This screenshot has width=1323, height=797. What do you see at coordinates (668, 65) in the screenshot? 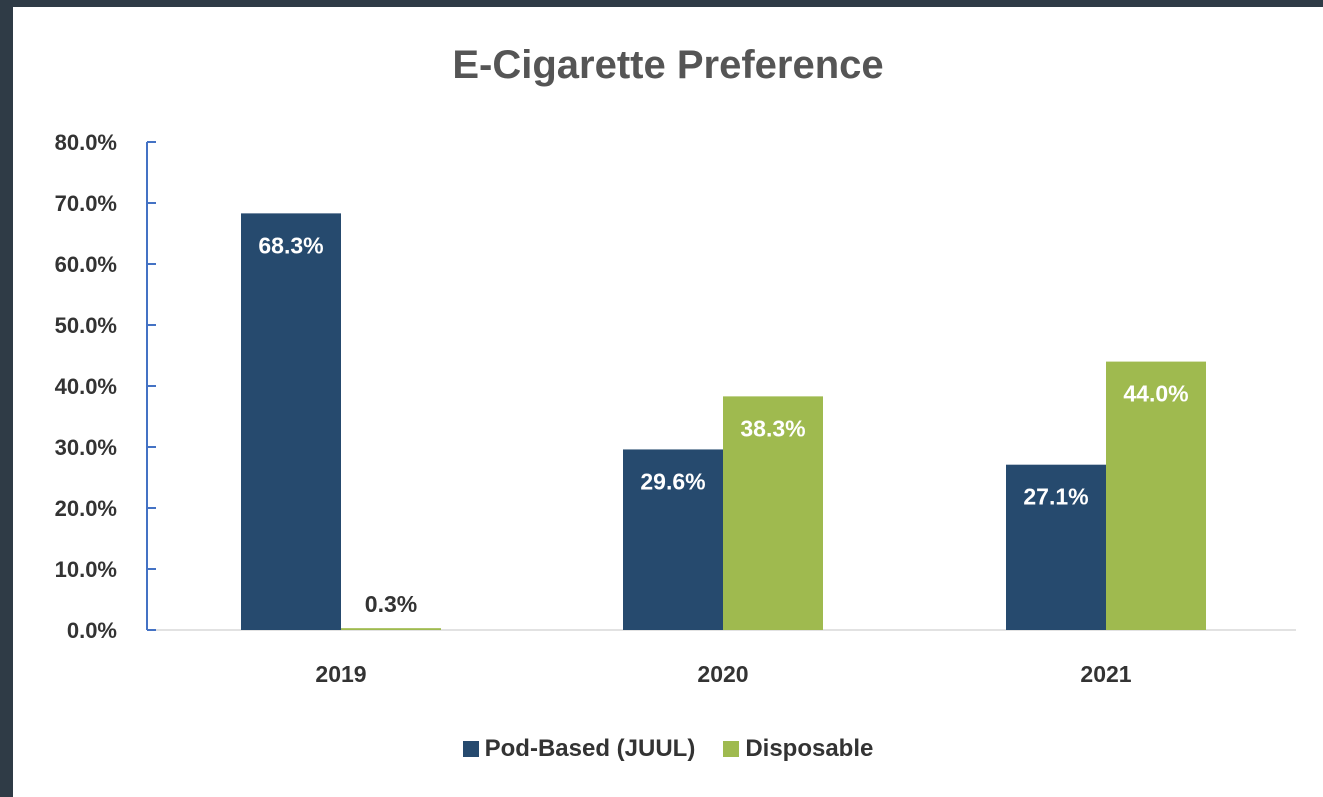
I see `chart-title: E-Cigarette Preference` at bounding box center [668, 65].